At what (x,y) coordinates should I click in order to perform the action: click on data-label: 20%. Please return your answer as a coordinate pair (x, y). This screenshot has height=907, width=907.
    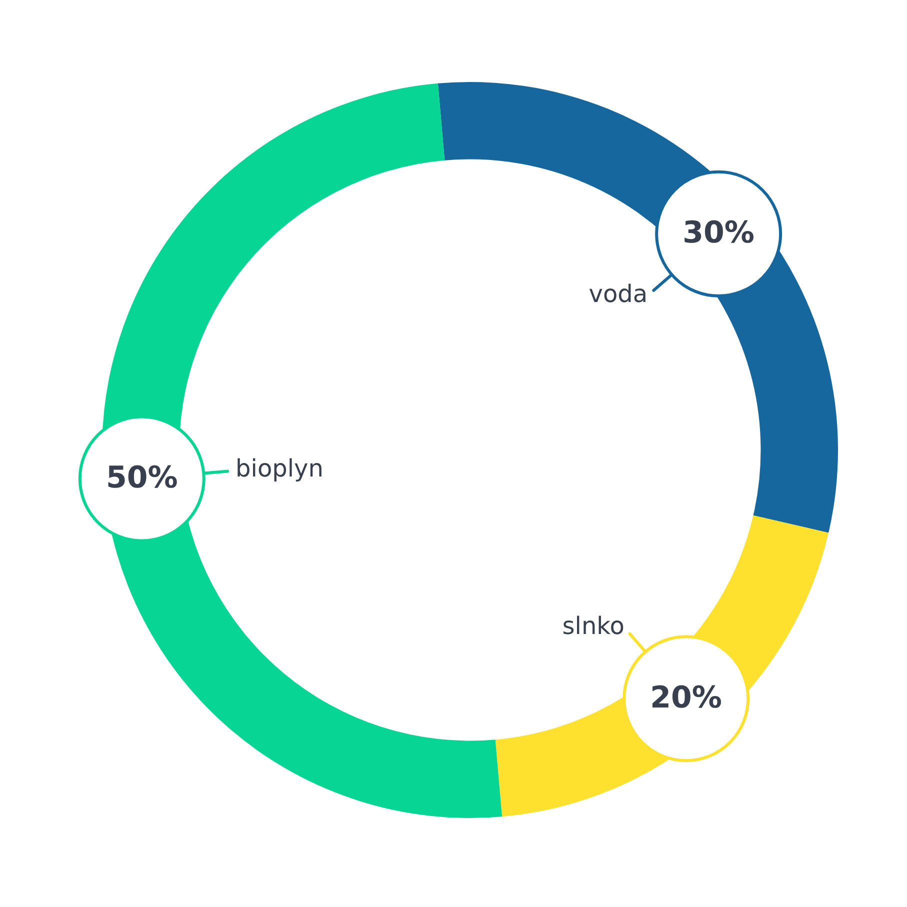
    Looking at the image, I should click on (686, 698).